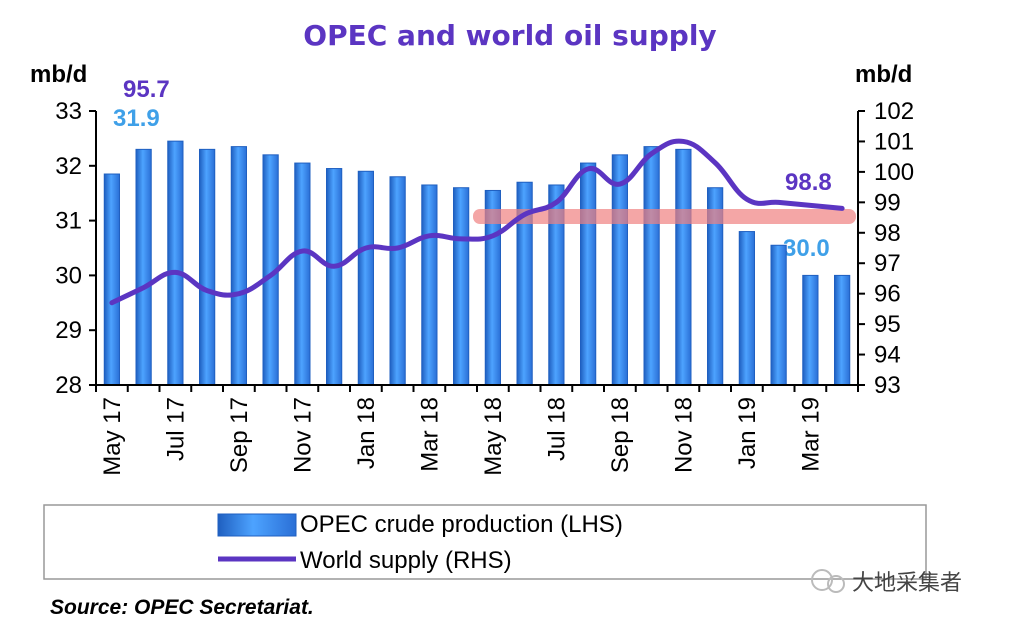 Image resolution: width=1016 pixels, height=626 pixels. Describe the element at coordinates (175, 429) in the screenshot. I see `x-tick-label: Jul 17` at that location.